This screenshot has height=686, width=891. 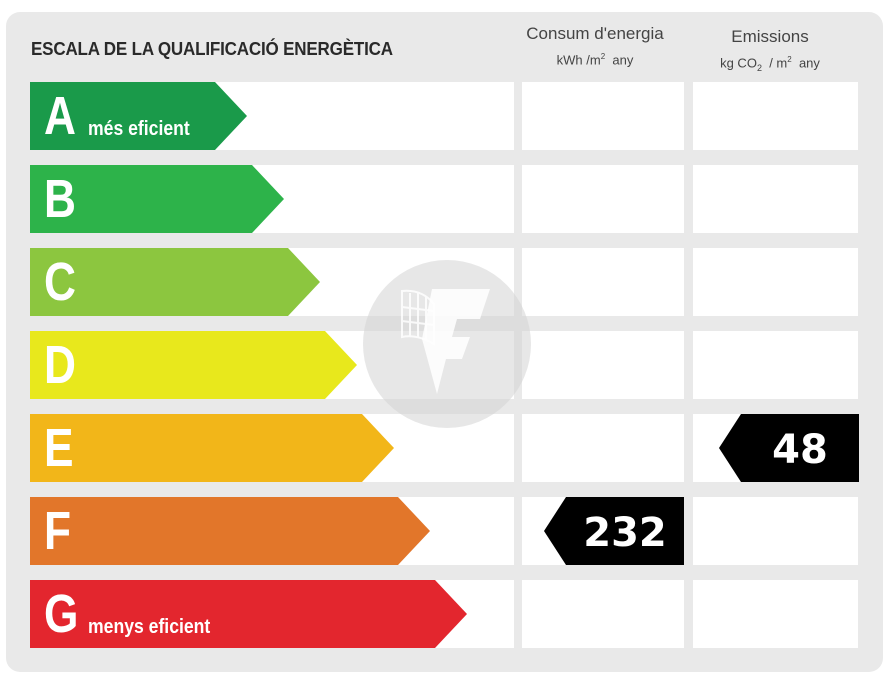 I want to click on rating-letter: C, so click(x=60, y=282).